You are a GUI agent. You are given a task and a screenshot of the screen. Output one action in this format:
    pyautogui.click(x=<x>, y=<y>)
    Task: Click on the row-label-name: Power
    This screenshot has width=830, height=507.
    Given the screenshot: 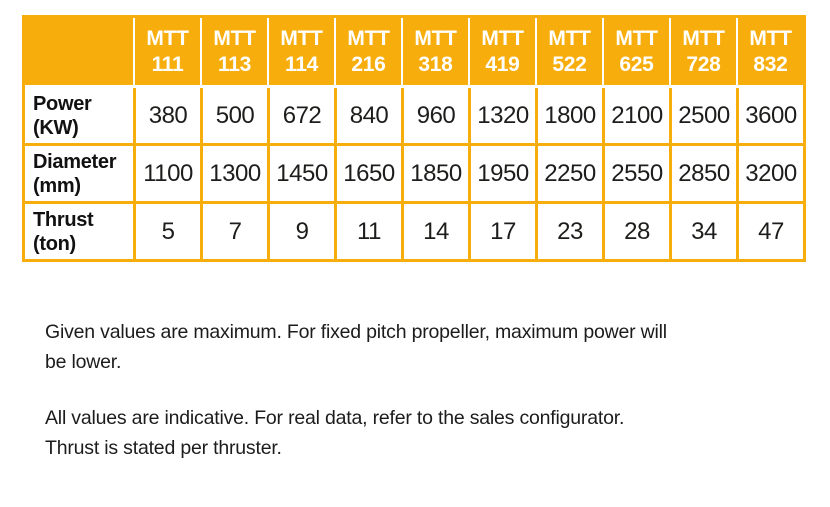 What is the action you would take?
    pyautogui.click(x=62, y=103)
    